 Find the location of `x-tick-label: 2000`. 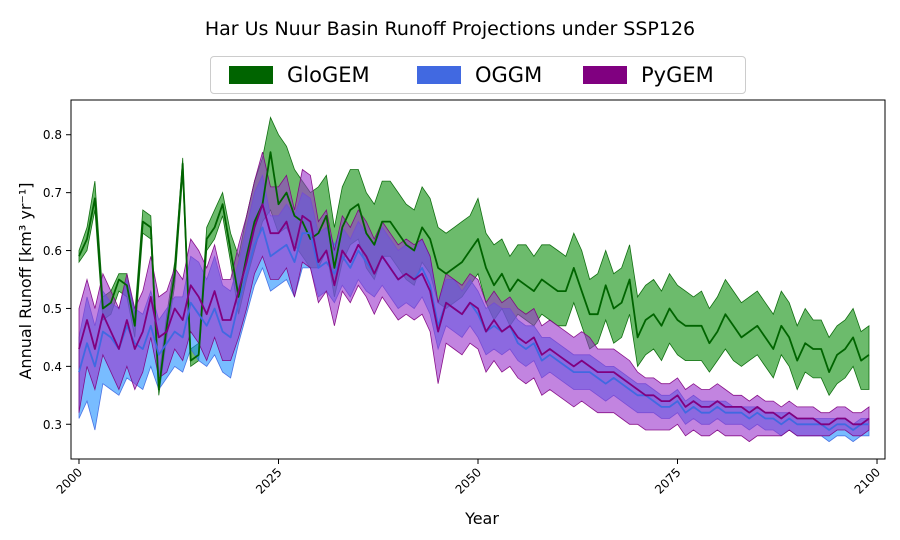

x-tick-label: 2000 is located at coordinates (69, 480).